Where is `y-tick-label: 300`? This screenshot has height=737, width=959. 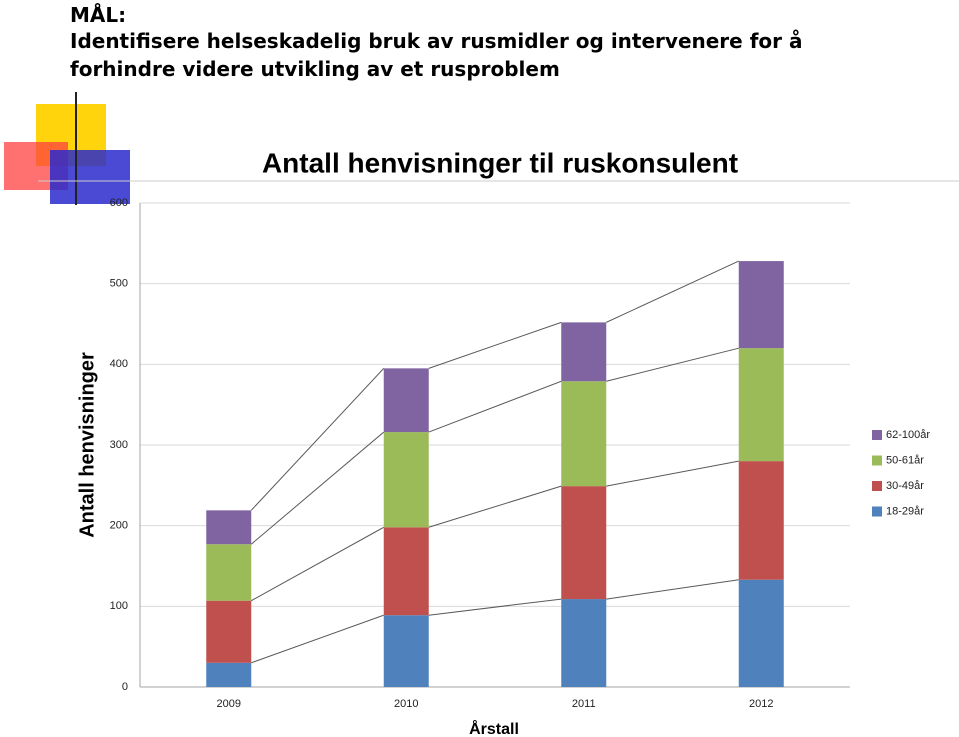 y-tick-label: 300 is located at coordinates (119, 445).